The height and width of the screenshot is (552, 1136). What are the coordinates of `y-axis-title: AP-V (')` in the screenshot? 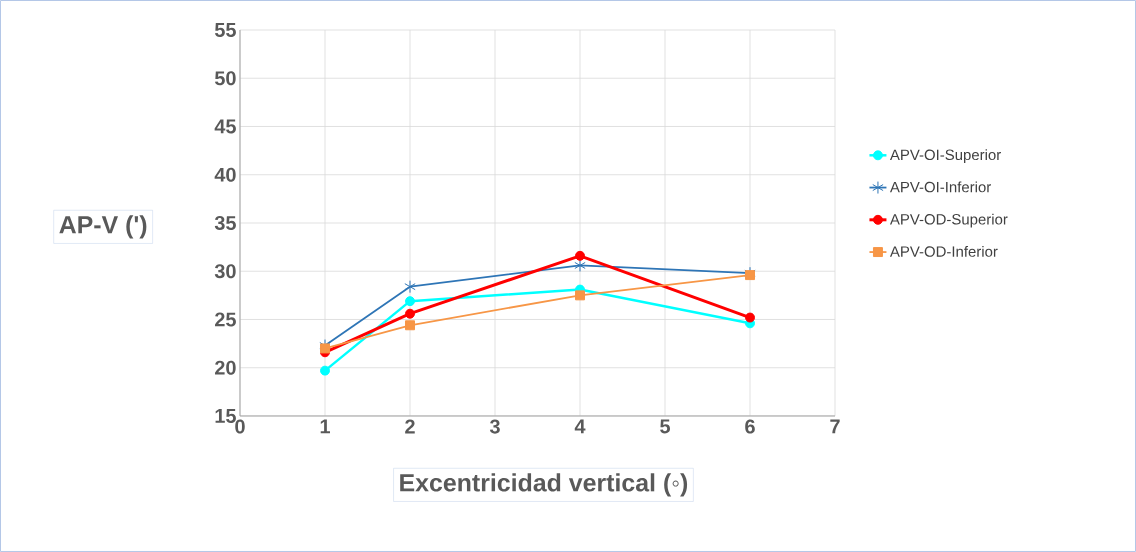 It's located at (103, 227).